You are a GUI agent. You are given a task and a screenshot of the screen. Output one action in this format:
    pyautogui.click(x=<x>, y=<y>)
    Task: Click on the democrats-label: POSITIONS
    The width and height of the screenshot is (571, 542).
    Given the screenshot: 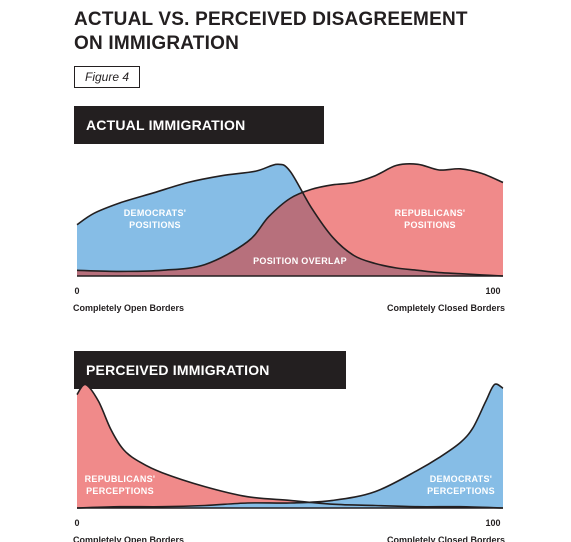 What is the action you would take?
    pyautogui.click(x=155, y=225)
    